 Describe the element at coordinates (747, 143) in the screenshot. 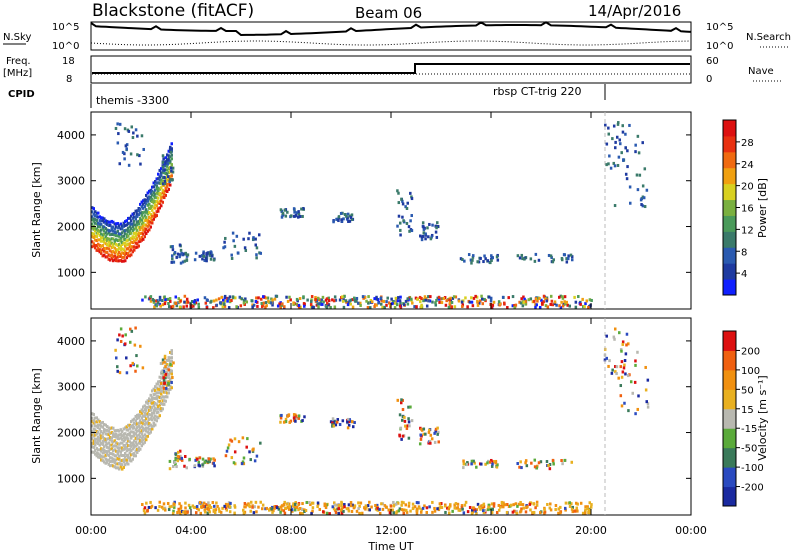

I see `colorbar-tick-label: 28` at that location.